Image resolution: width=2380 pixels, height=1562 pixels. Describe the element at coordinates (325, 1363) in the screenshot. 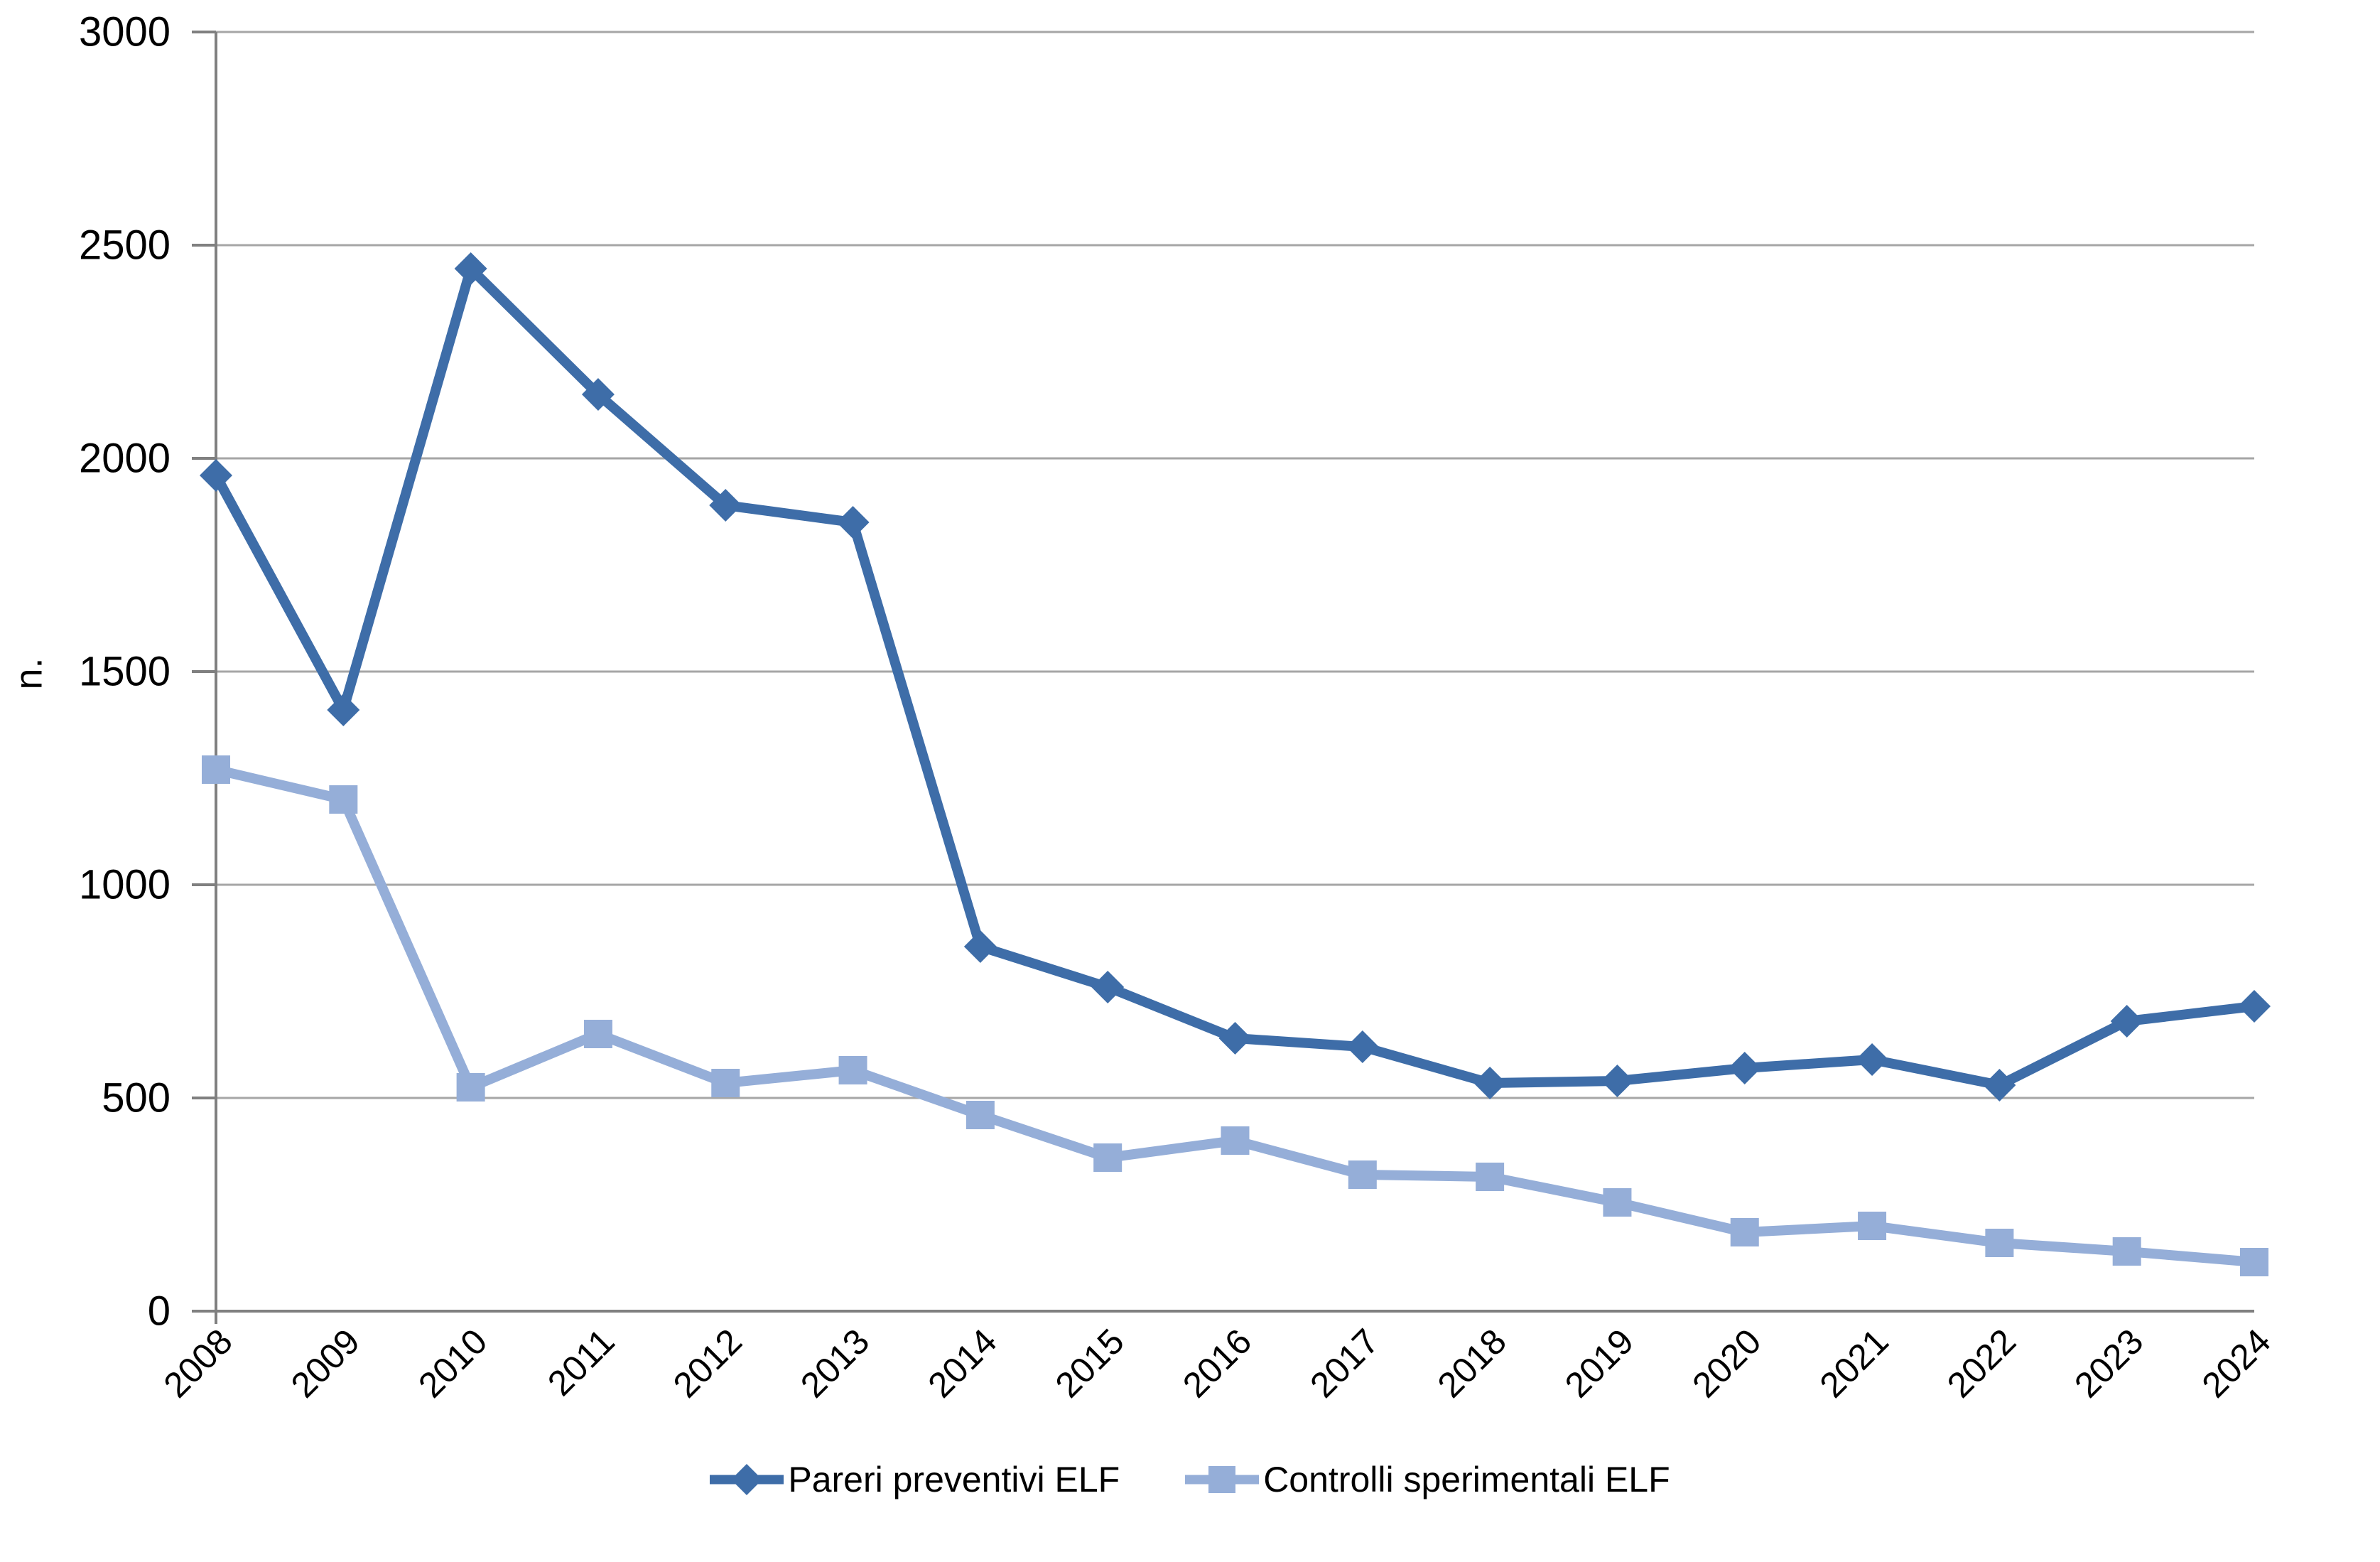

I see `x-tick-label: 2009` at that location.